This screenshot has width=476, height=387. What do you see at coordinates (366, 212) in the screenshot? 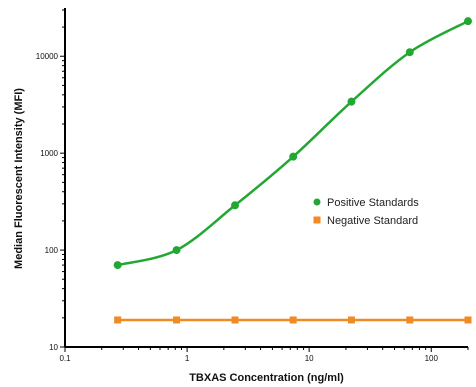
I see `legend: Positive Standards Negative Standard` at bounding box center [366, 212].